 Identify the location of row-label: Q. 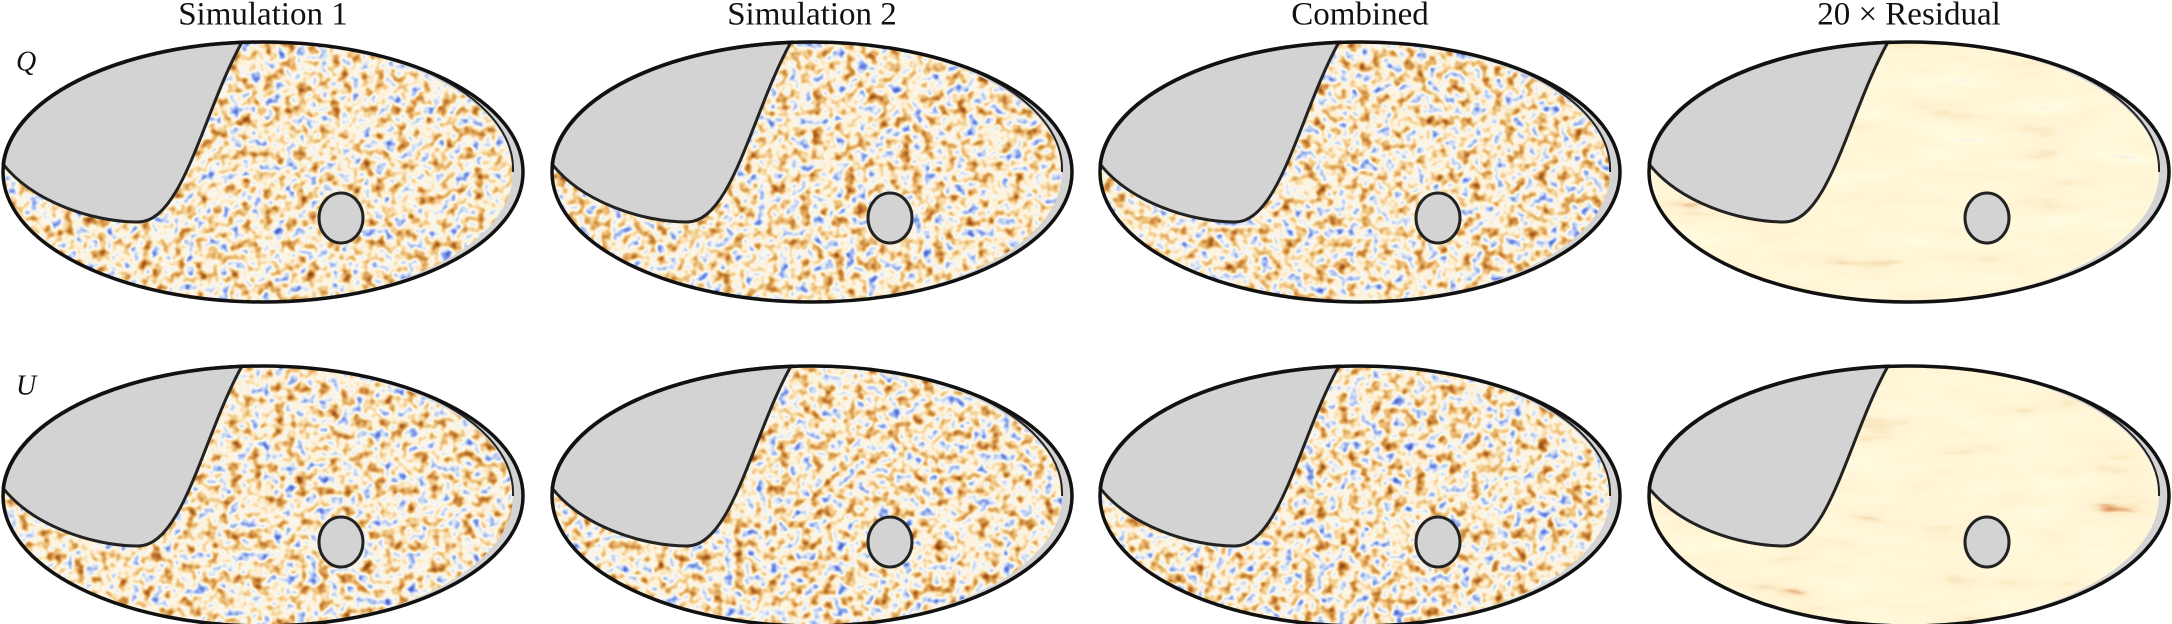
(26, 61).